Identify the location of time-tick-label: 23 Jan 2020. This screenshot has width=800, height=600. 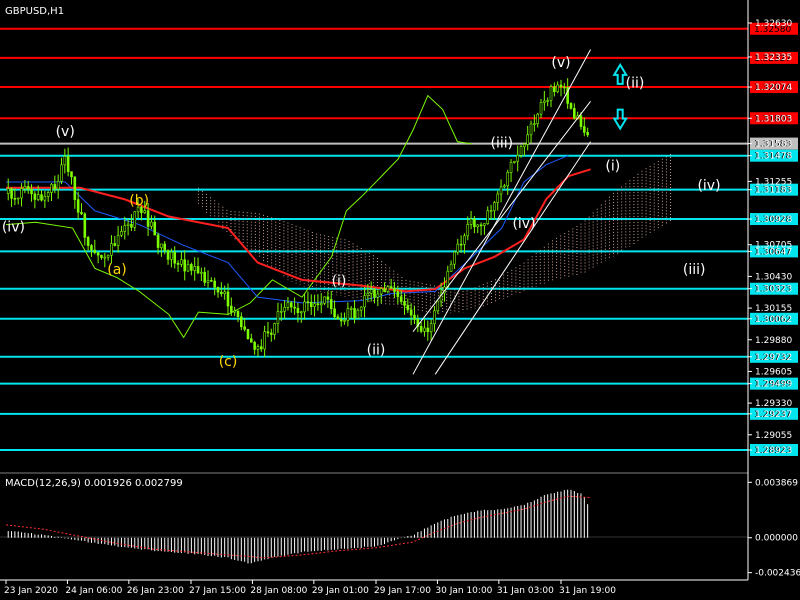
(31, 591).